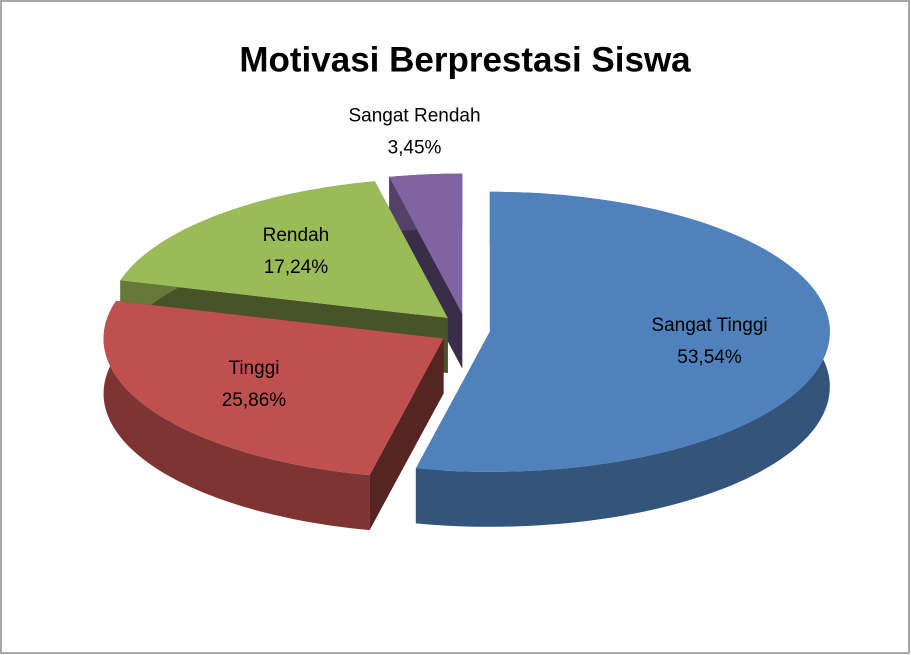 This screenshot has height=655, width=911. Describe the element at coordinates (709, 357) in the screenshot. I see `data-label-value: 53,54%` at that location.